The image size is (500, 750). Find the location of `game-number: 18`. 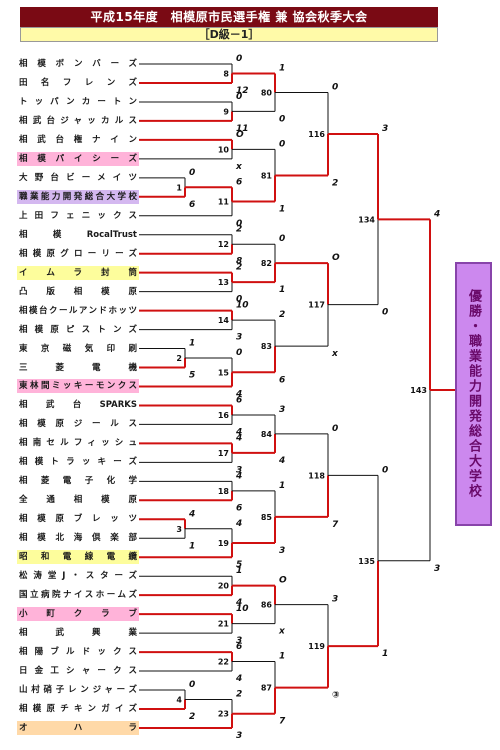

game-number: 18 is located at coordinates (224, 491).